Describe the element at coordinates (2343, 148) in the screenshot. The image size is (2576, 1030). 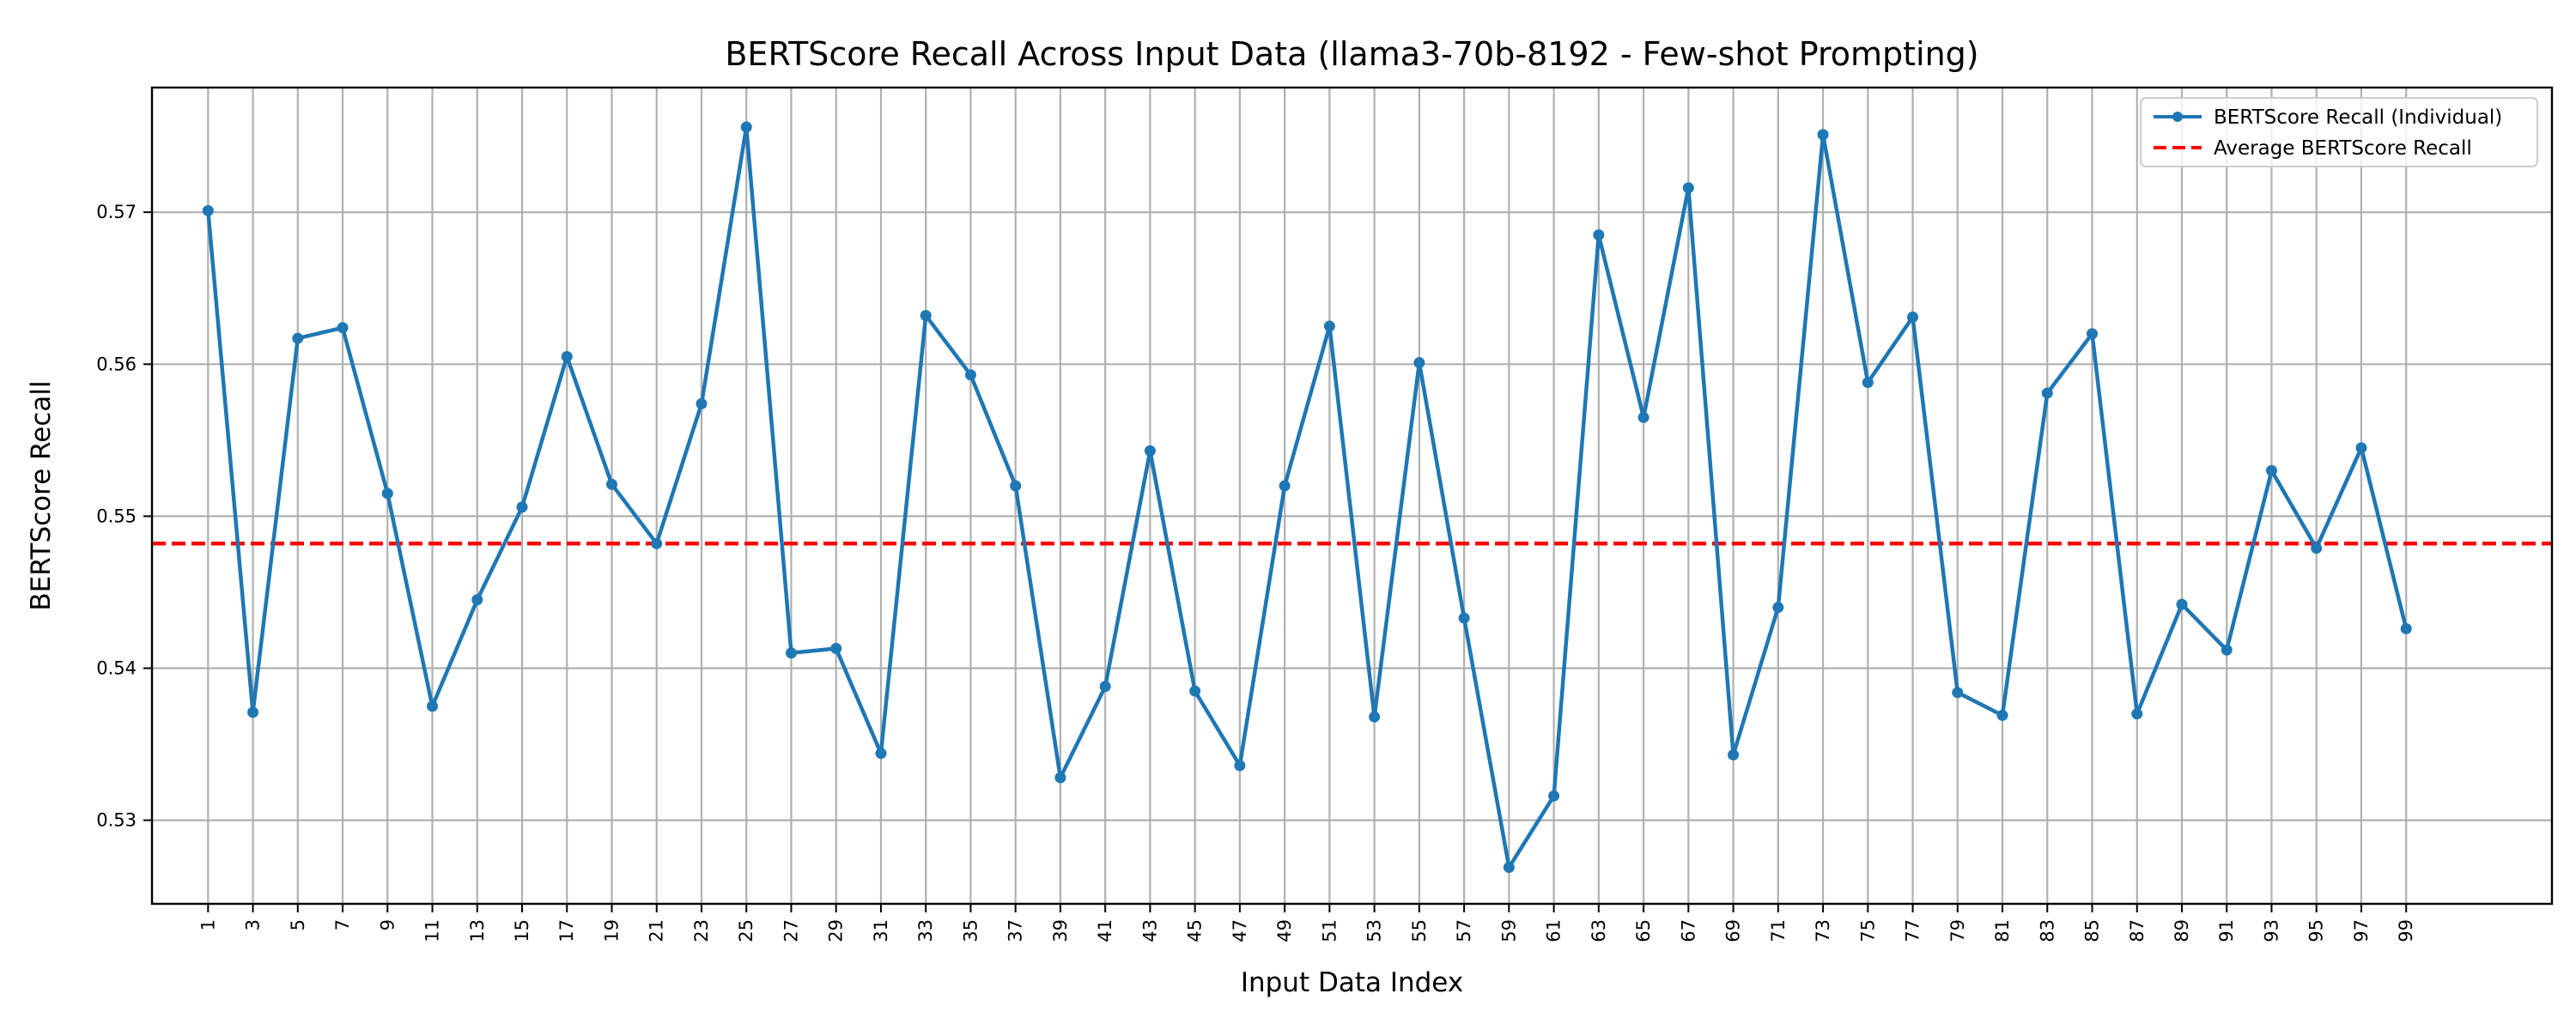
I see `legend-label-average: Average BERTScore Recall` at that location.